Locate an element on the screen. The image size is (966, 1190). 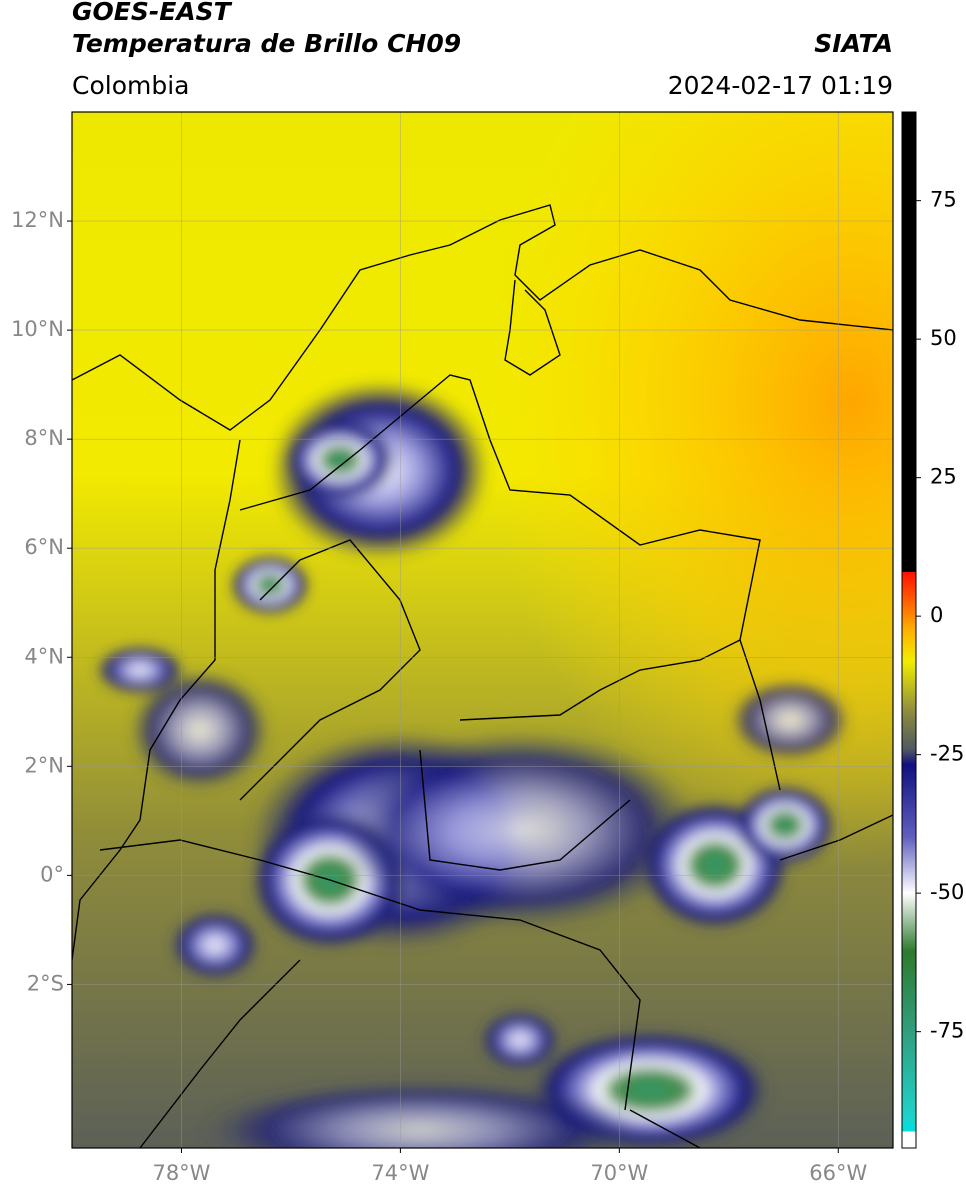
lat-tick-label: 8°N is located at coordinates (44, 438).